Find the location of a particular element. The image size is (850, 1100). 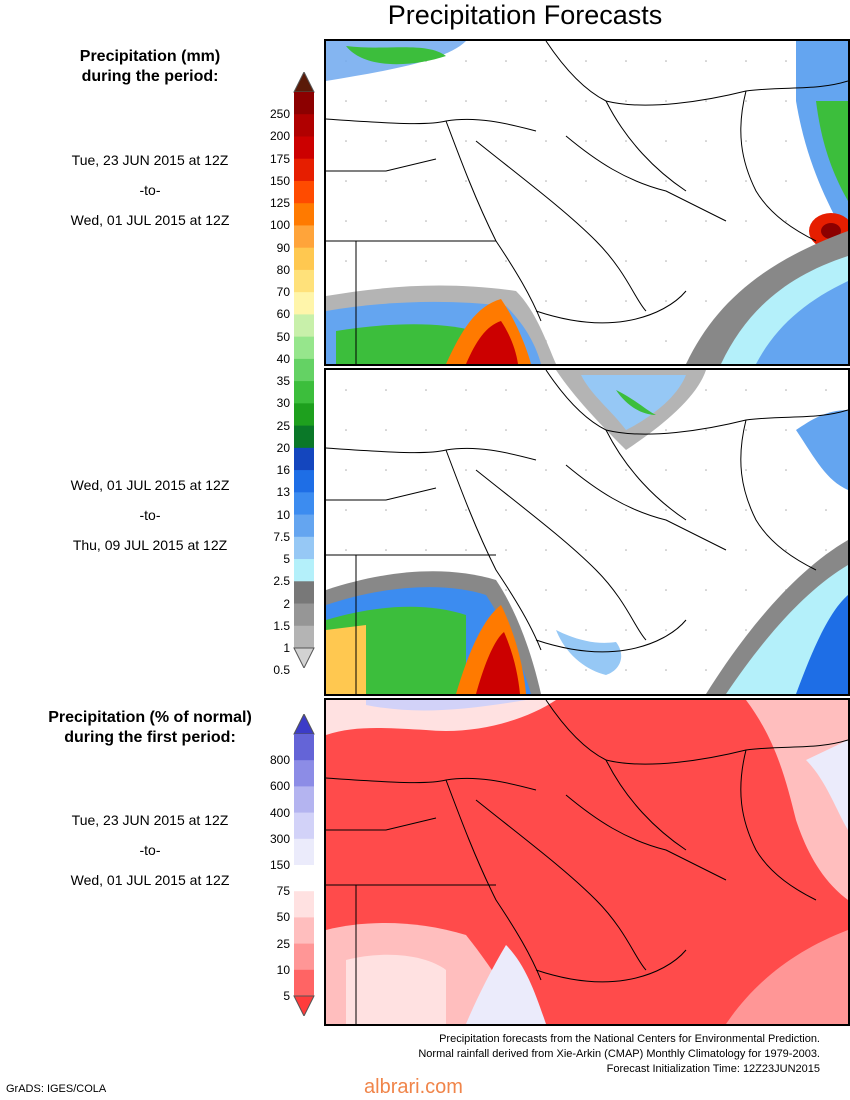

mm-scale-tick-label: 100 is located at coordinates (279, 225).